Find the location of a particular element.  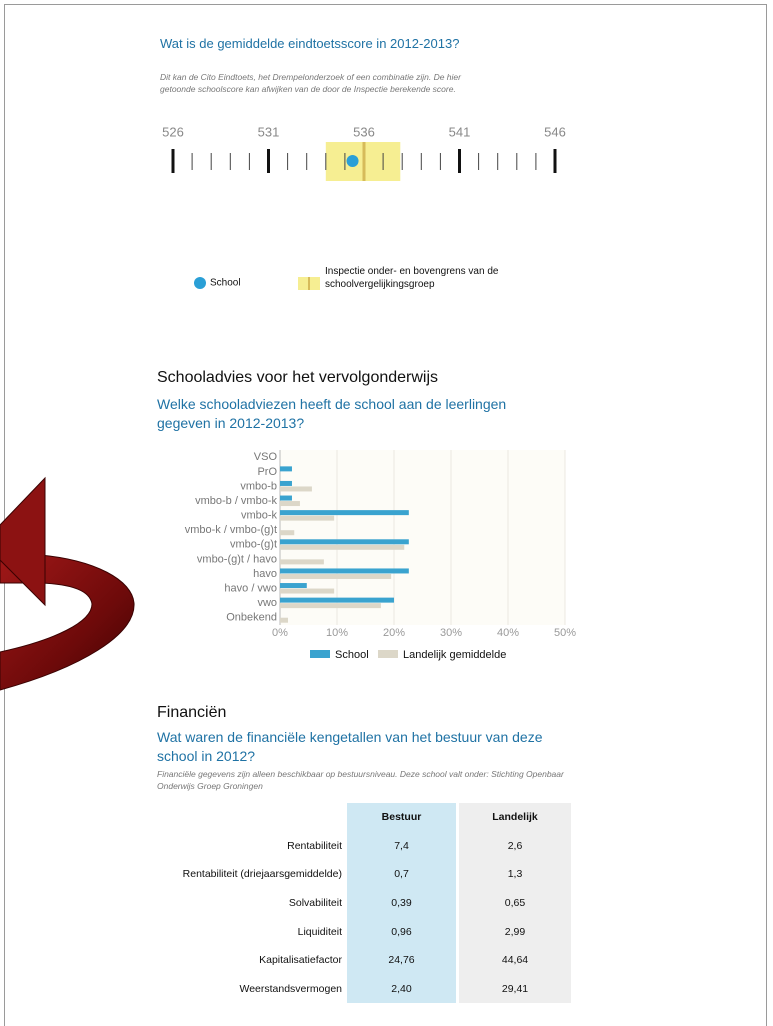

row-label: Solvabiliteit is located at coordinates (315, 903).